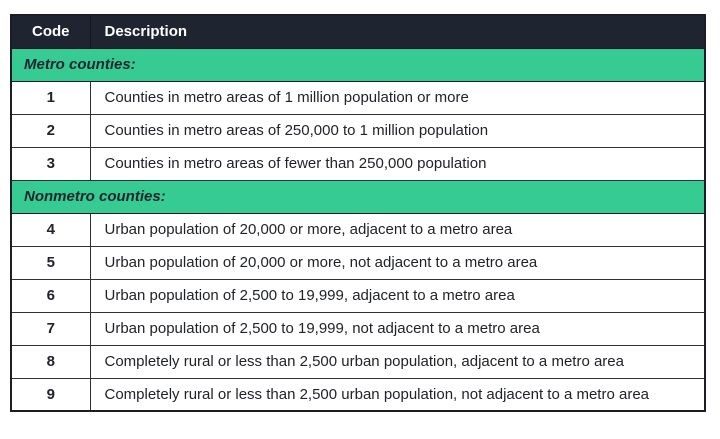 The height and width of the screenshot is (439, 720). I want to click on section-row-metro: Metro counties:, so click(358, 64).